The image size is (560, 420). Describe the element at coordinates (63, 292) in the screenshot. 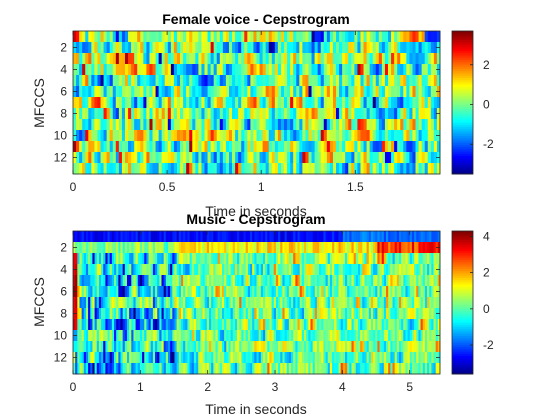

I see `y-tick-label: 6` at that location.